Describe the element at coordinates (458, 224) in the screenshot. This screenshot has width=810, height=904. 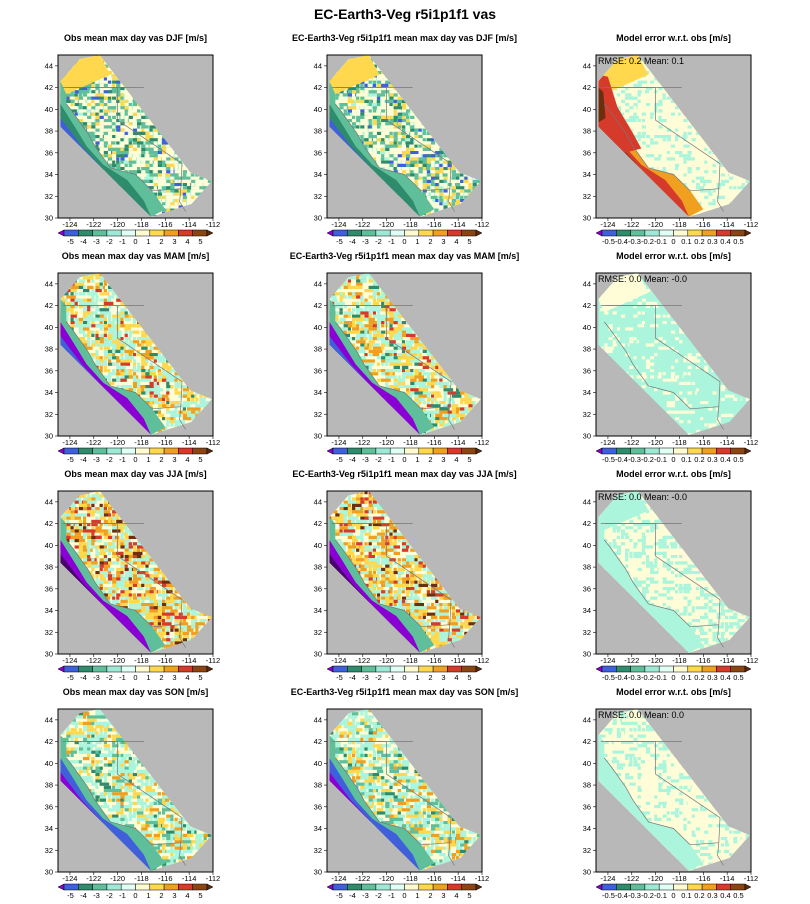
I see `x-tick-label: -114` at that location.